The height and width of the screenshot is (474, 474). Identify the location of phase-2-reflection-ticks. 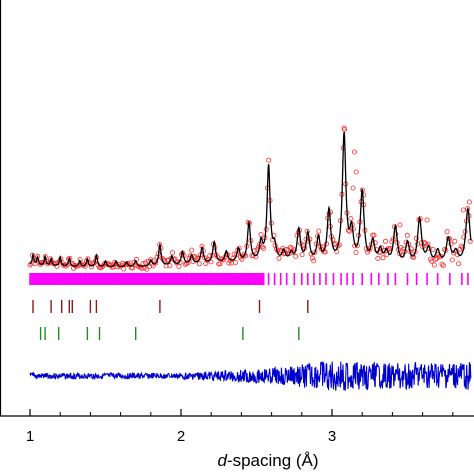
(170, 306).